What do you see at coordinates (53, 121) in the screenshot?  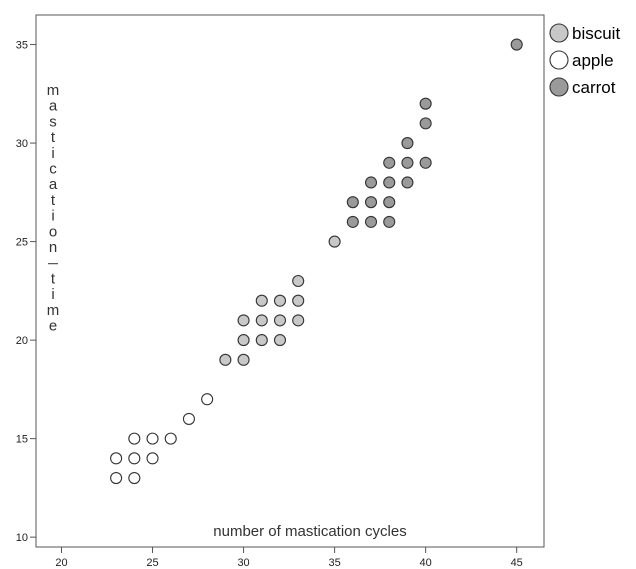 I see `y-axis-label-char: s` at bounding box center [53, 121].